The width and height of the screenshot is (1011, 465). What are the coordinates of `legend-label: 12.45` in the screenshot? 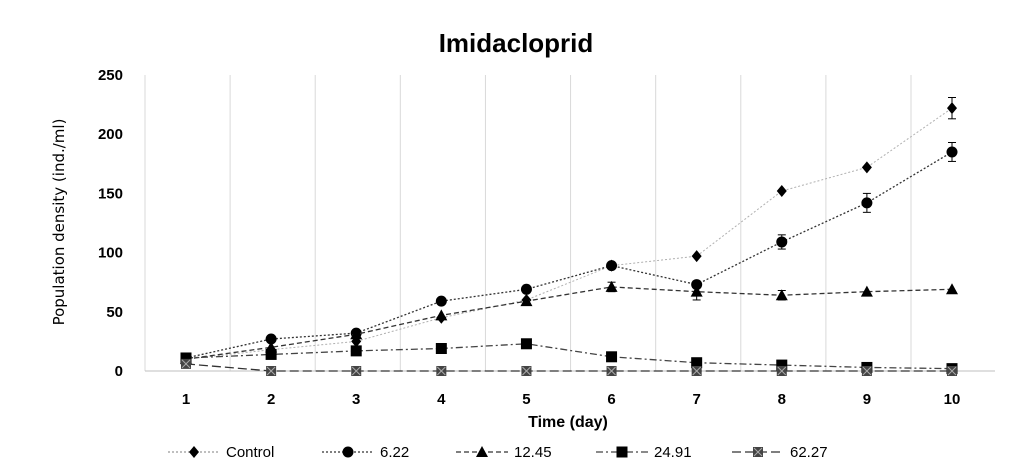 It's located at (533, 452).